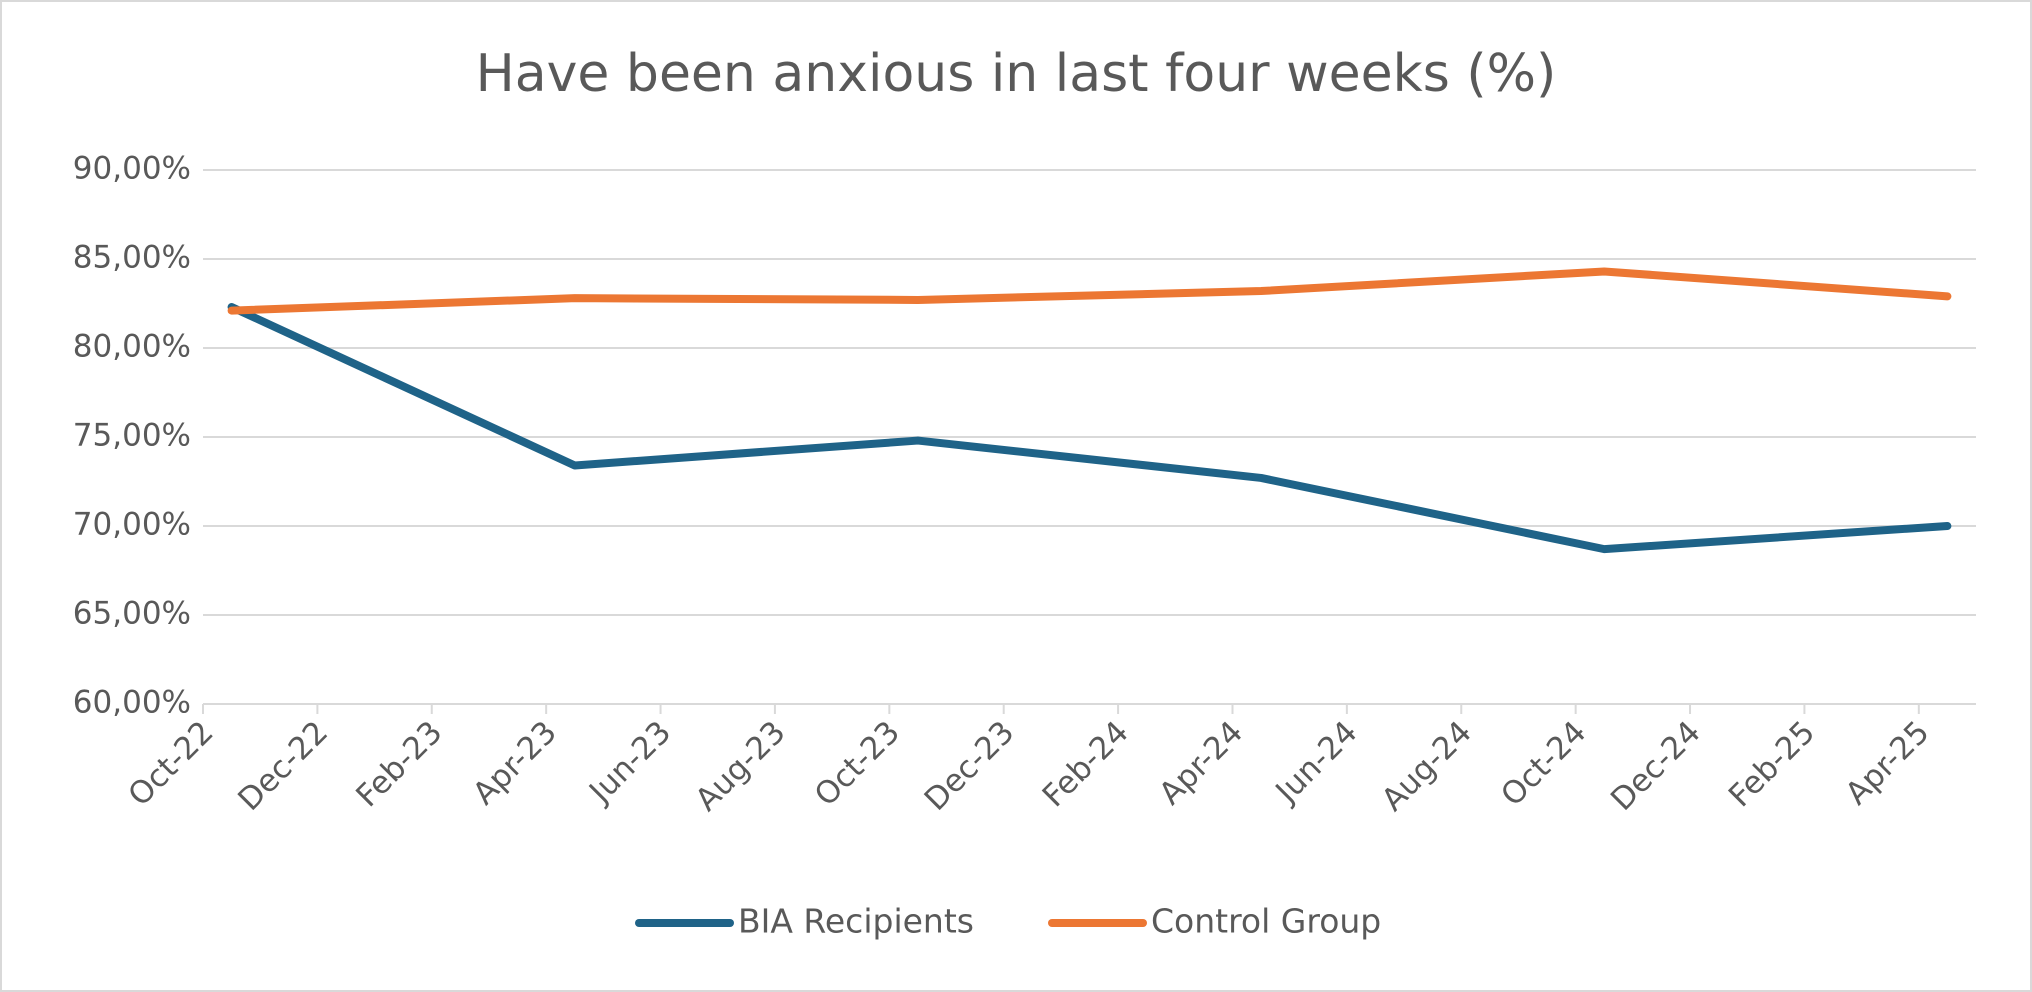 This screenshot has width=2032, height=992. What do you see at coordinates (1089, 291) in the screenshot?
I see `series-line` at bounding box center [1089, 291].